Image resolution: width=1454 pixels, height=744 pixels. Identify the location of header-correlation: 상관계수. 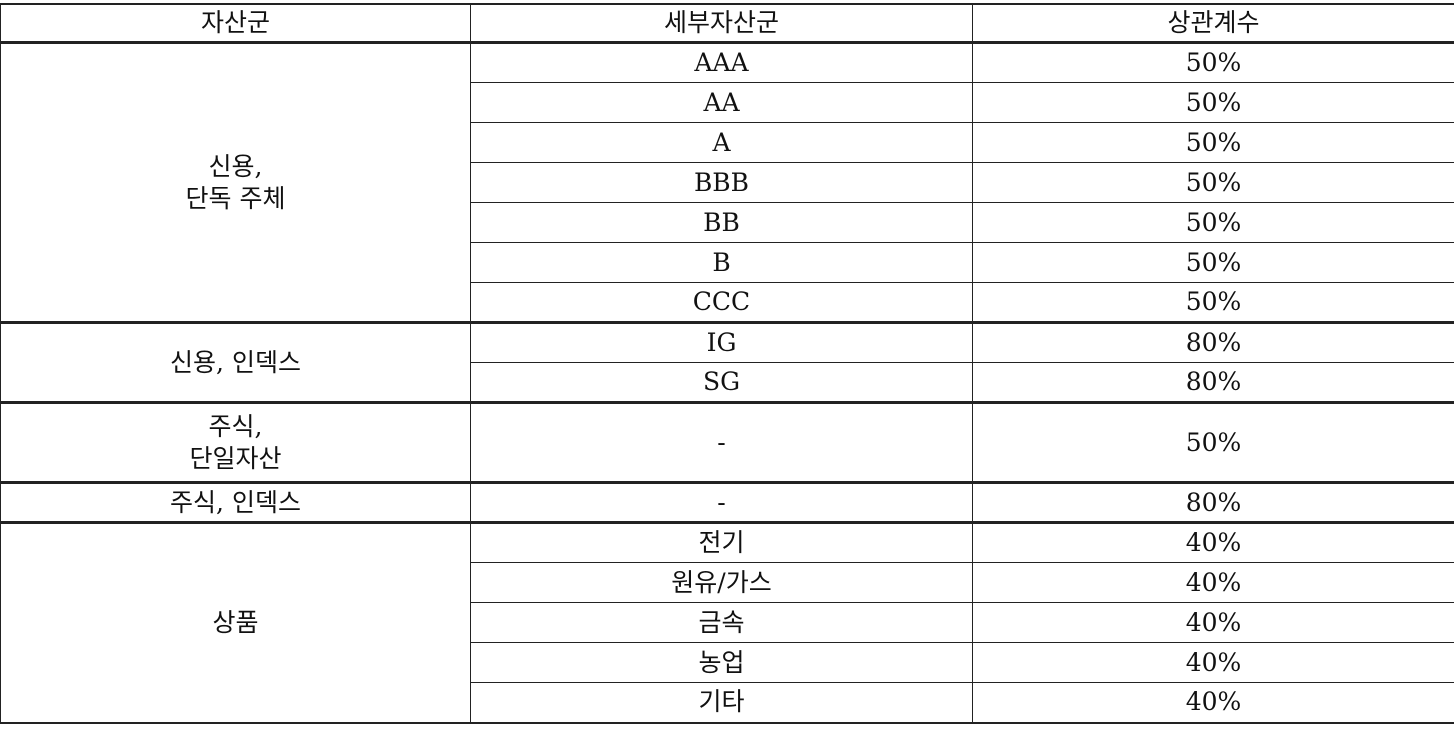
(1213, 23).